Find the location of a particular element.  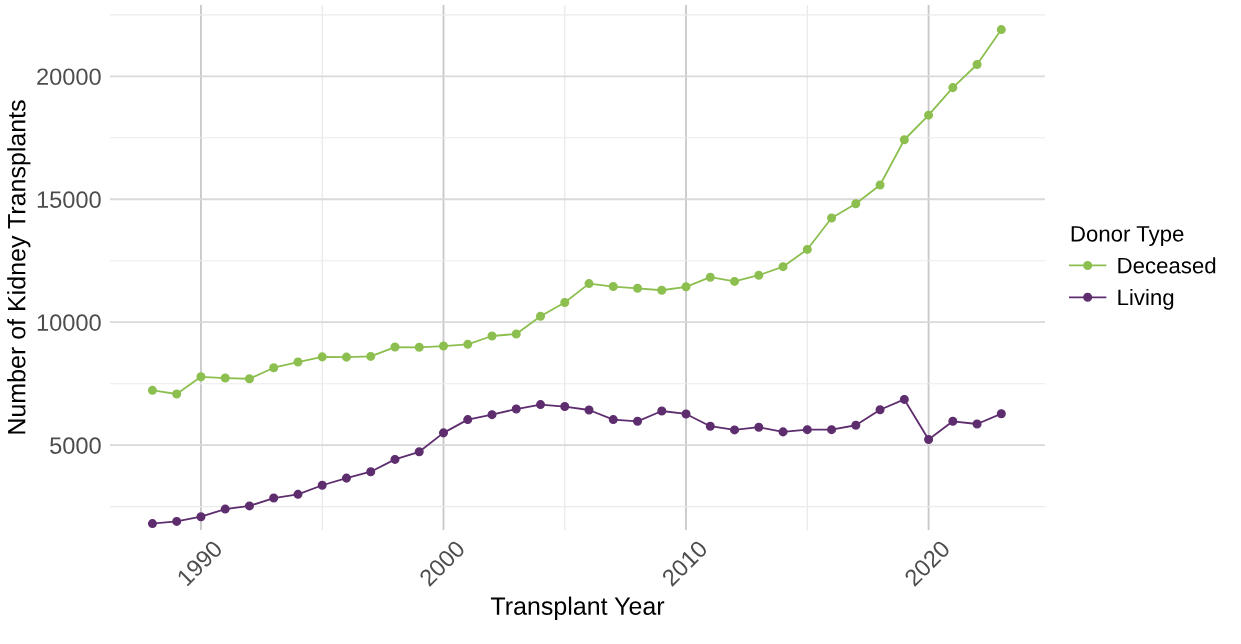

legend-label: Deceased is located at coordinates (1167, 265).